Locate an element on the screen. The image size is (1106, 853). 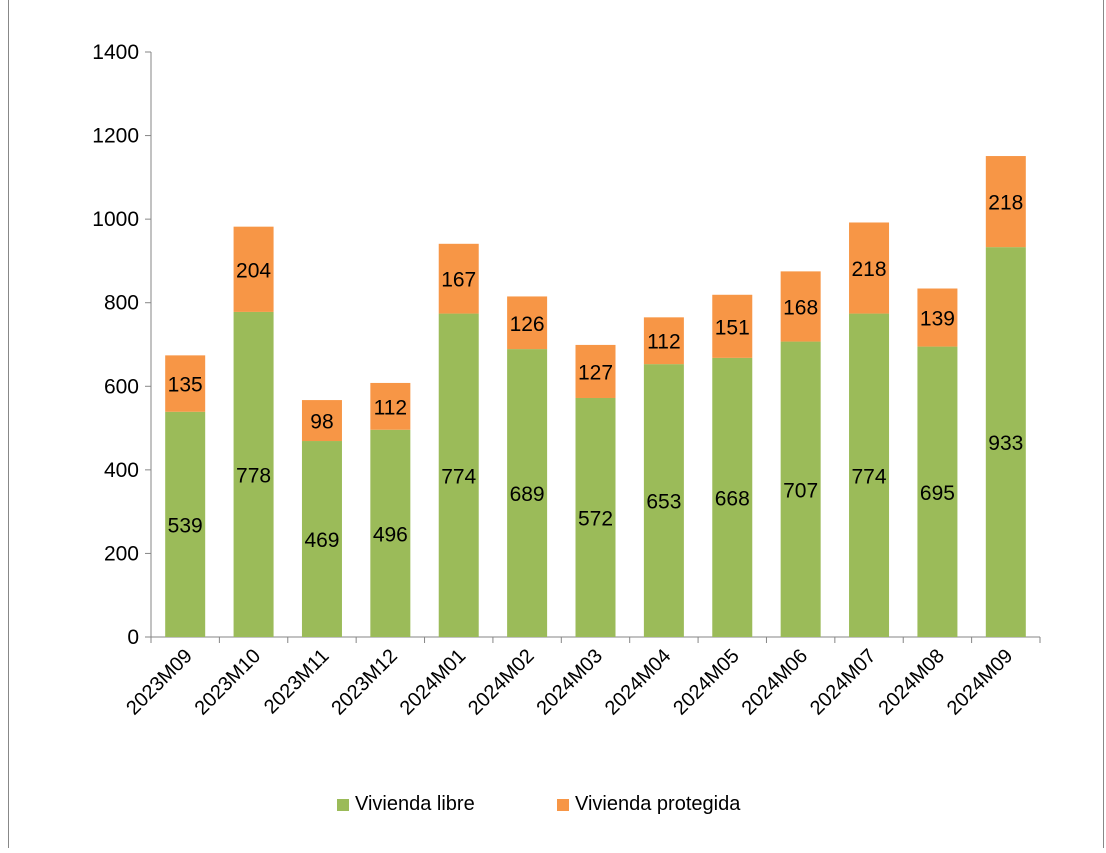
legend: Vivienda libre Vivienda protegida is located at coordinates (539, 804).